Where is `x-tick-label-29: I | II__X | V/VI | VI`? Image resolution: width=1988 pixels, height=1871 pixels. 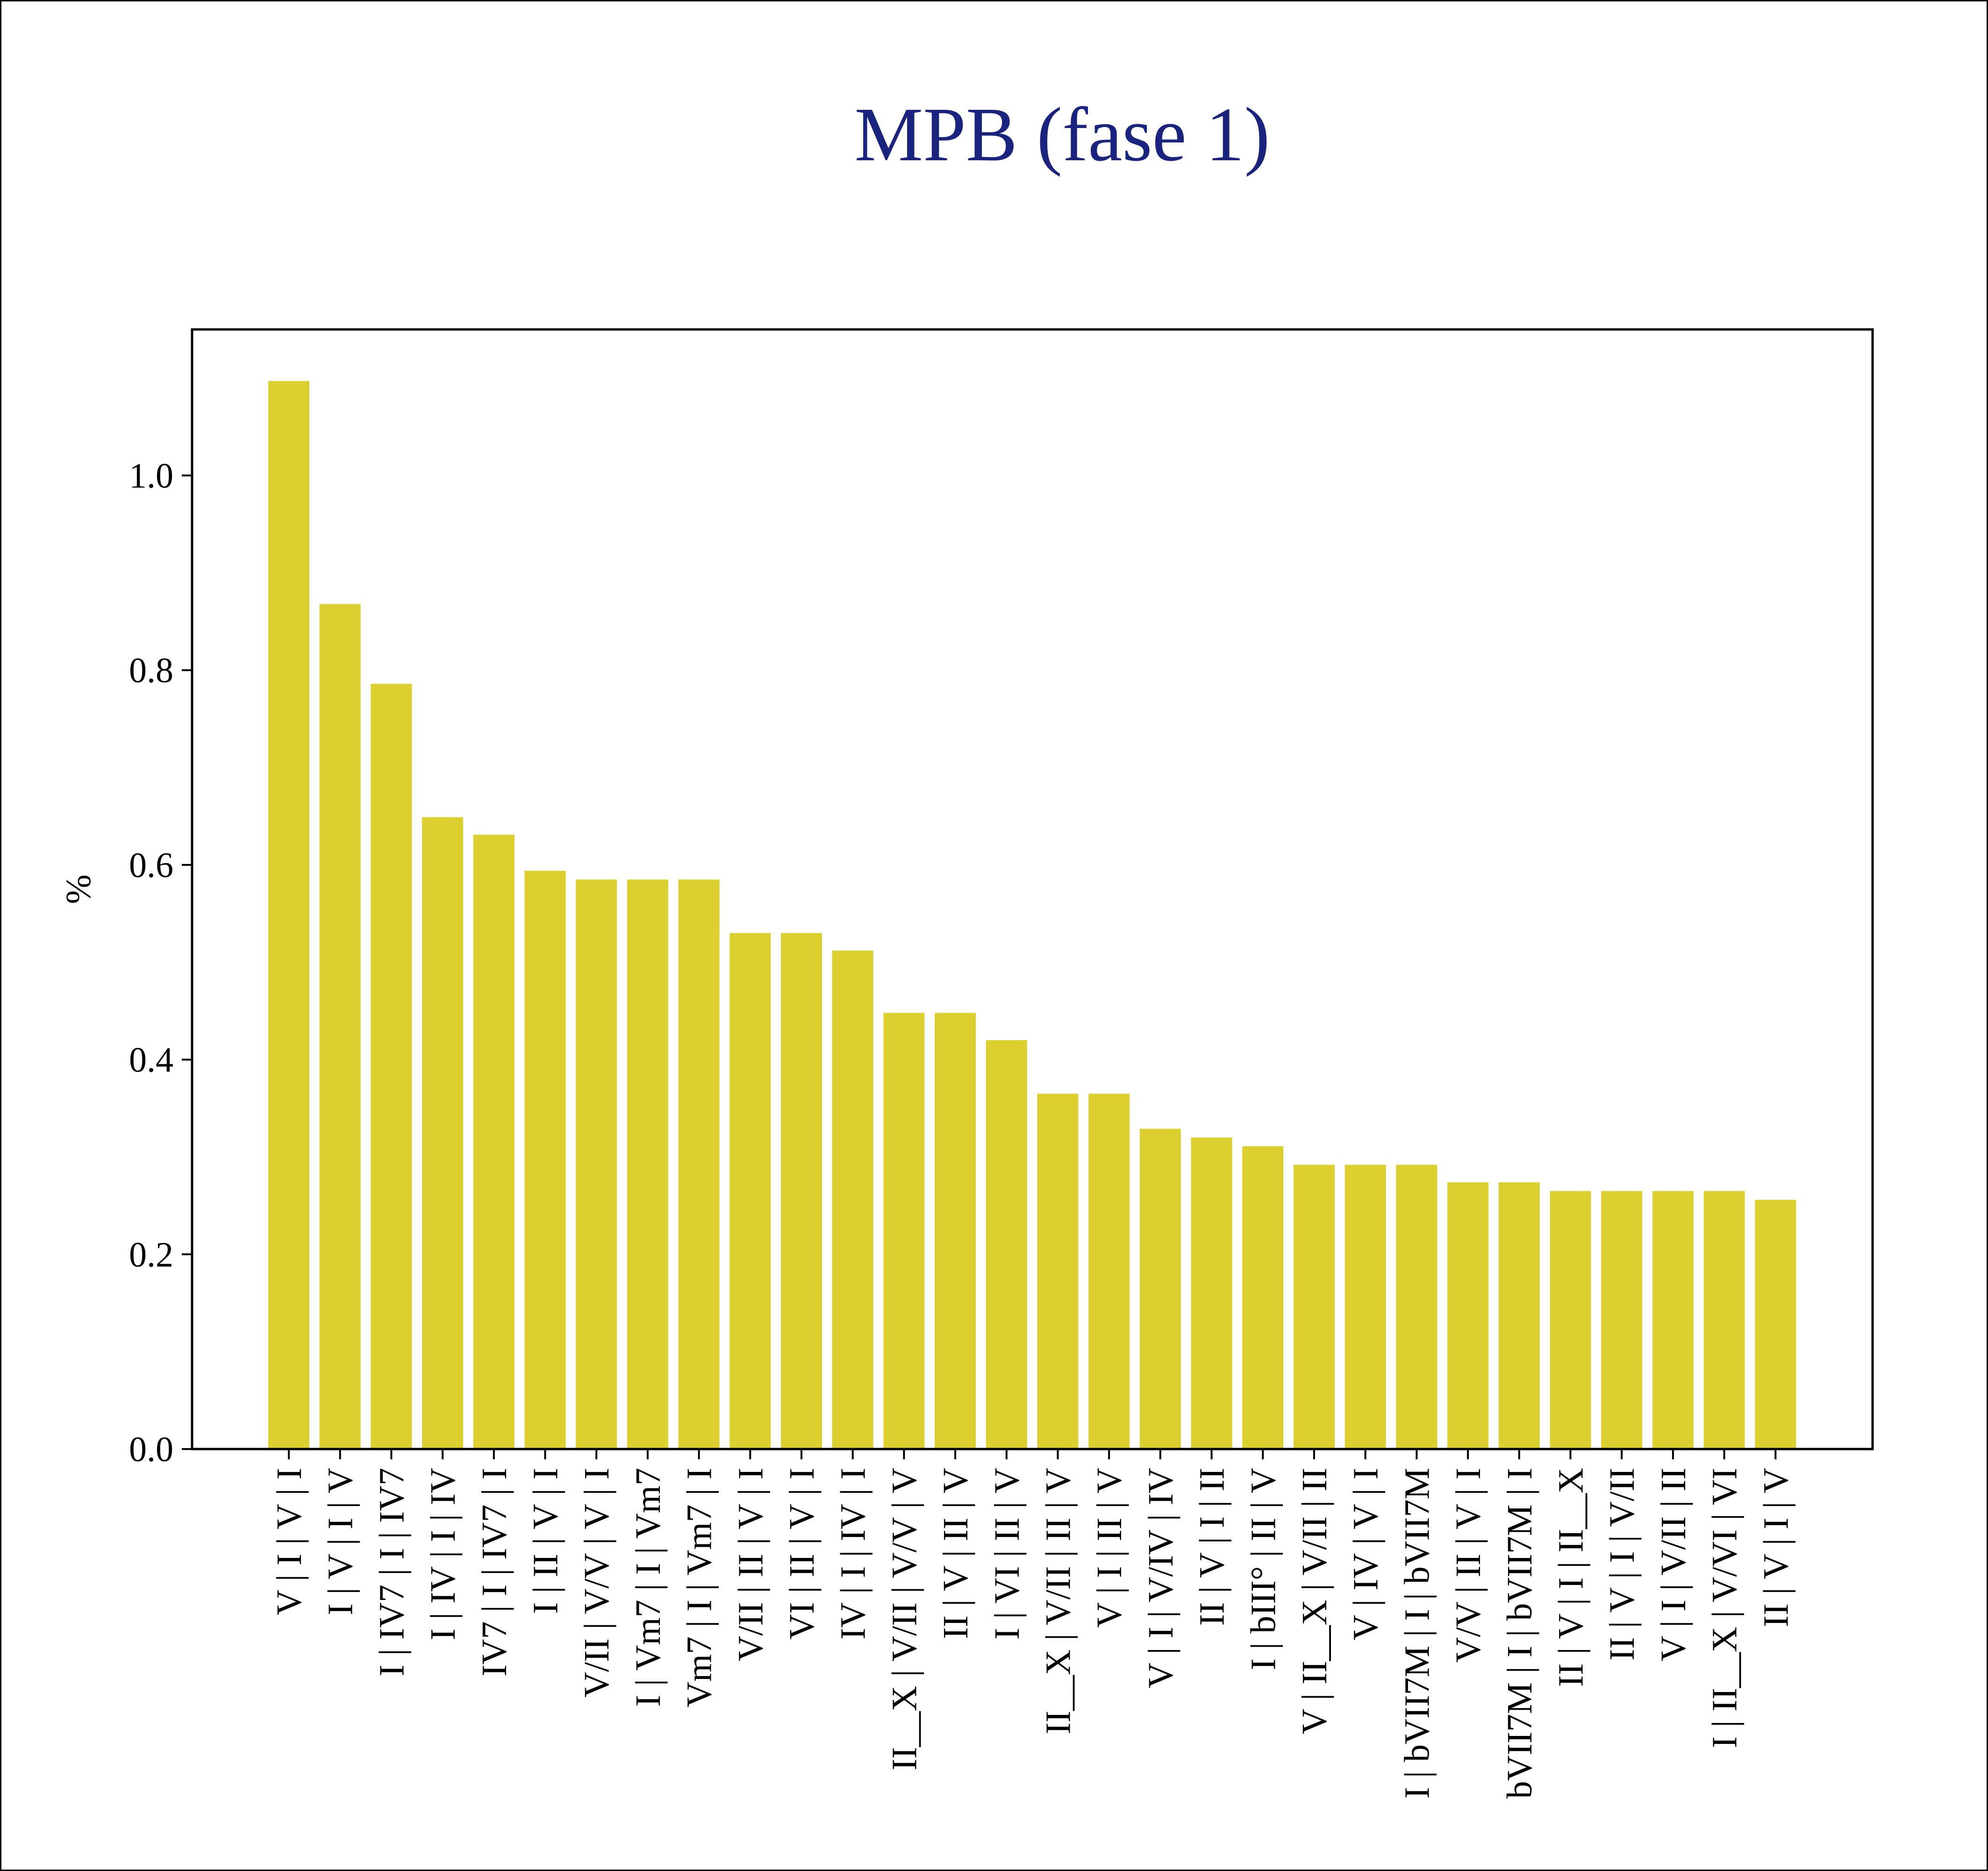 x-tick-label-29: I | II__X | V/VI | VI is located at coordinates (1725, 1608).